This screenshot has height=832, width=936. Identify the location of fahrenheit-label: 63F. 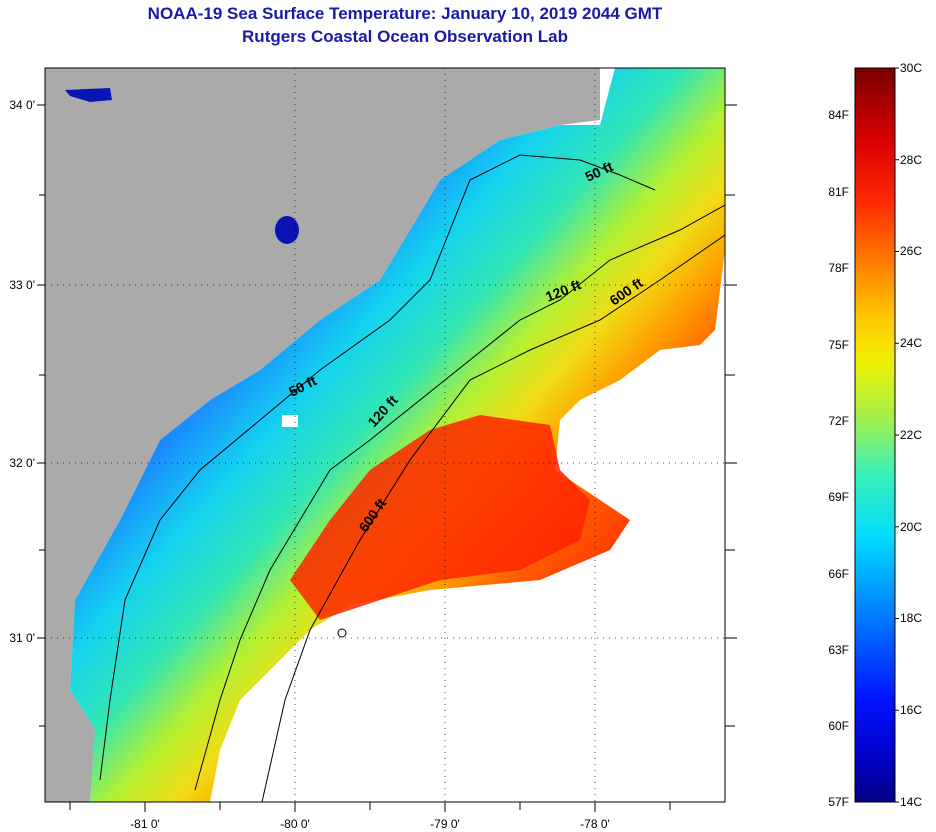
(838, 650).